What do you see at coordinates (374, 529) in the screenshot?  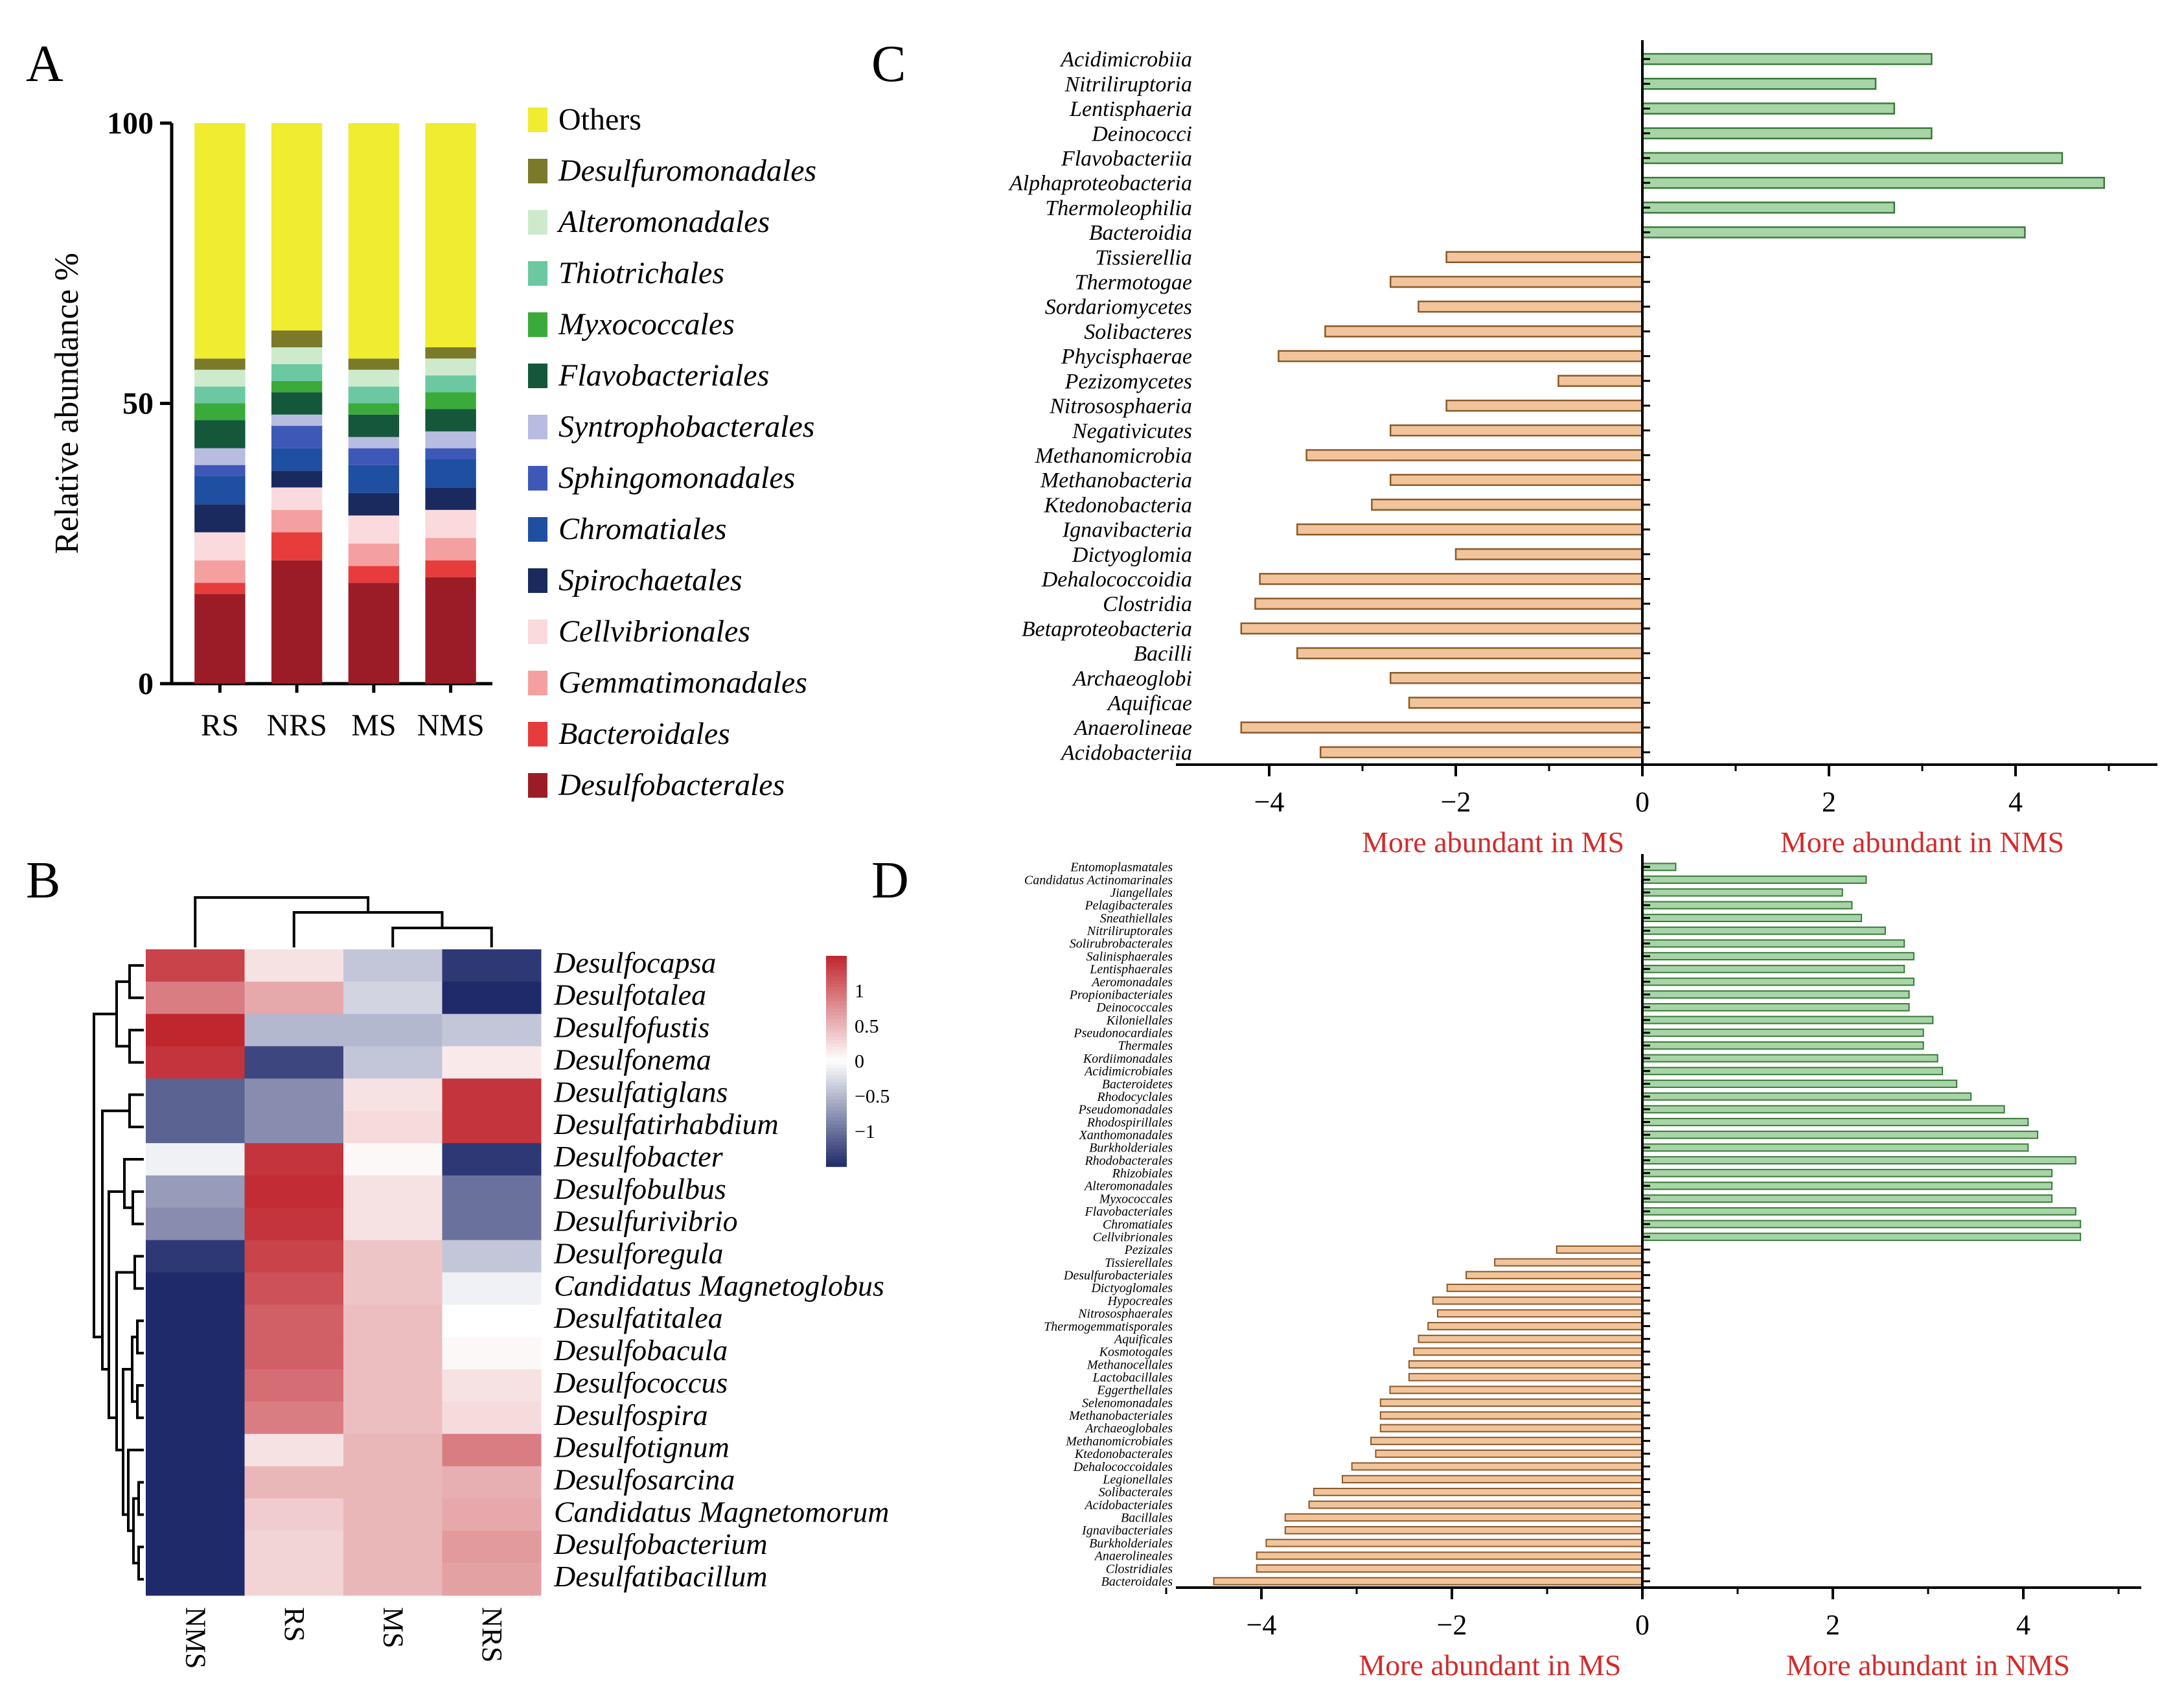 I see `stack-segment-cellvibrionales` at bounding box center [374, 529].